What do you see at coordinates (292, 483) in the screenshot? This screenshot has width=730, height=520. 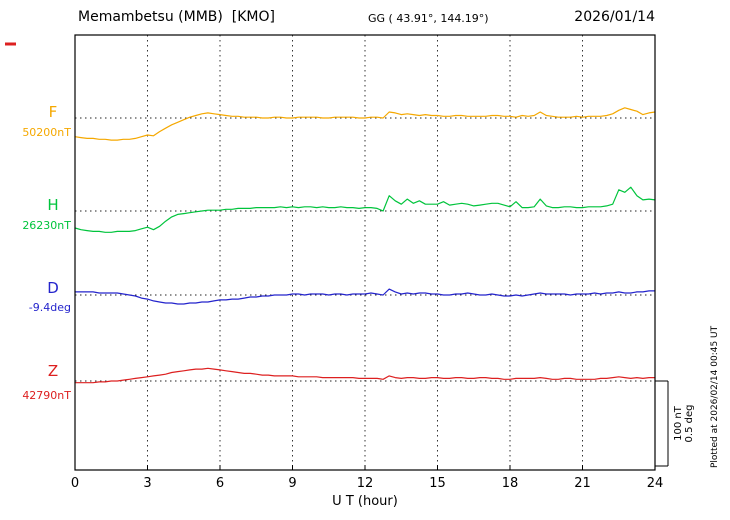 I see `x-tick-label-9: 9` at bounding box center [292, 483].